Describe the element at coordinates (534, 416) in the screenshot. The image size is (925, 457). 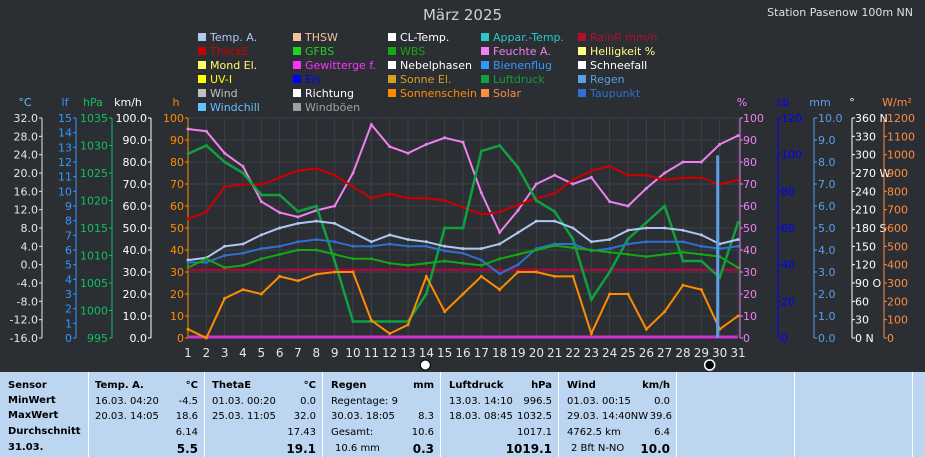
I see `pressure-max-value: 1032.5` at that location.